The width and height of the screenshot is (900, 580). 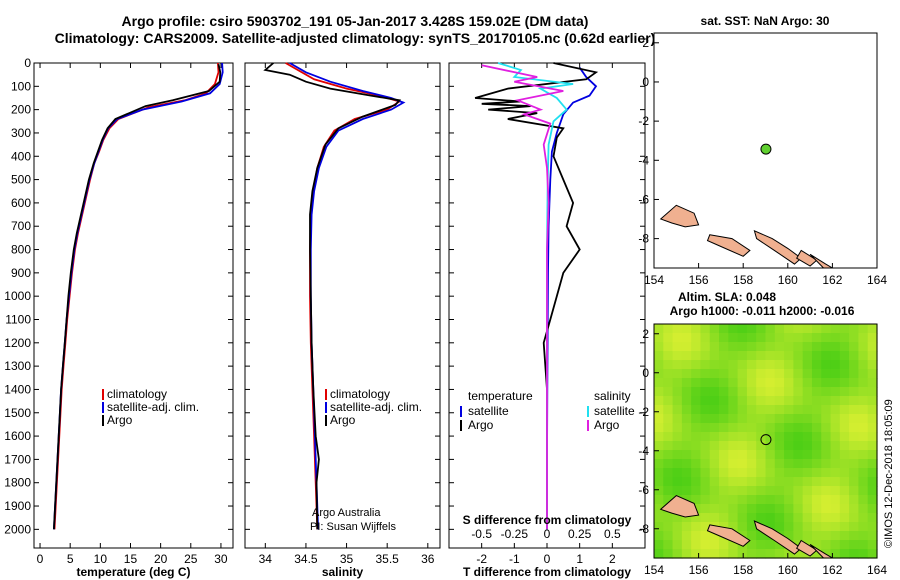 I want to click on map-y-tick-label: 0, so click(x=645, y=82).